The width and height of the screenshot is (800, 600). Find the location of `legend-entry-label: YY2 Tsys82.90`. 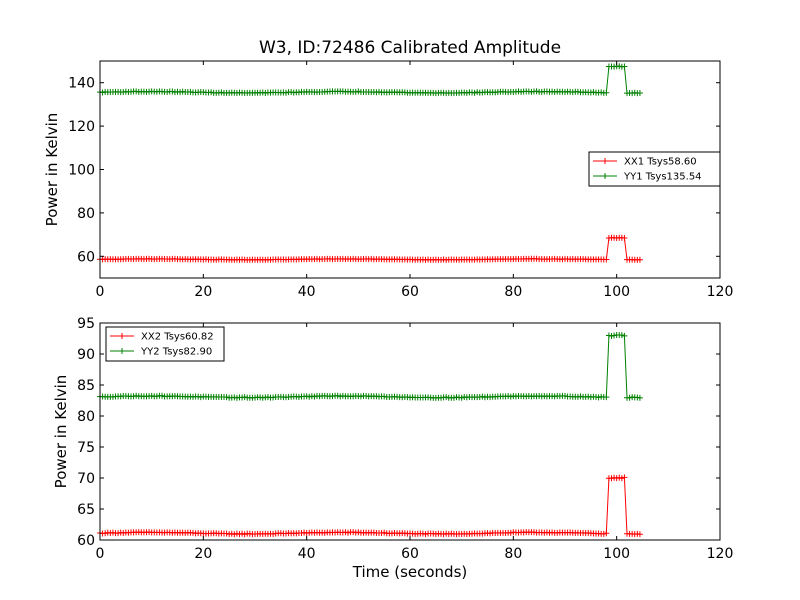

legend-entry-label: YY2 Tsys82.90 is located at coordinates (176, 352).